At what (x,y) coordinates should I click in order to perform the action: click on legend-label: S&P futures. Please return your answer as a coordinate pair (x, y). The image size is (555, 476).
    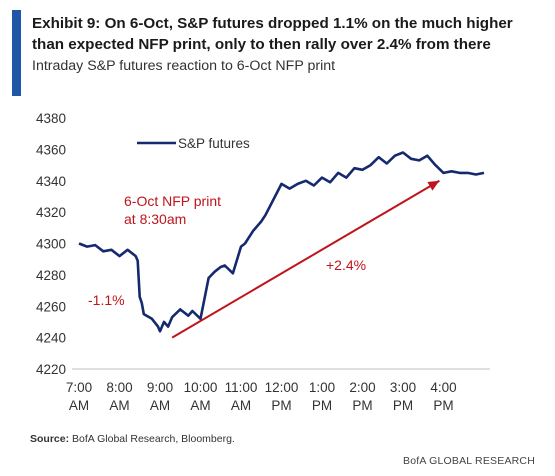
    Looking at the image, I should click on (214, 143).